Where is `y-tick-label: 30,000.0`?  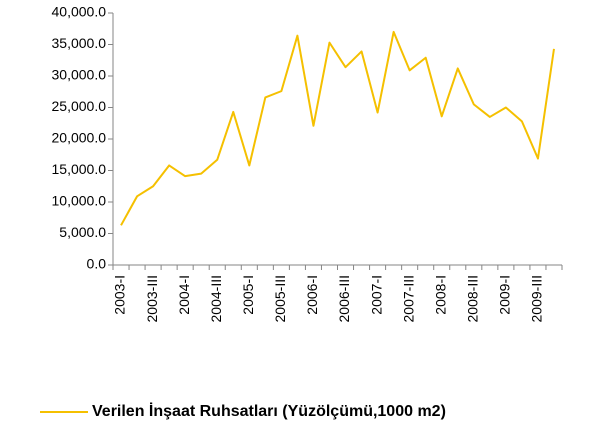
y-tick-label: 30,000.0 is located at coordinates (79, 75).